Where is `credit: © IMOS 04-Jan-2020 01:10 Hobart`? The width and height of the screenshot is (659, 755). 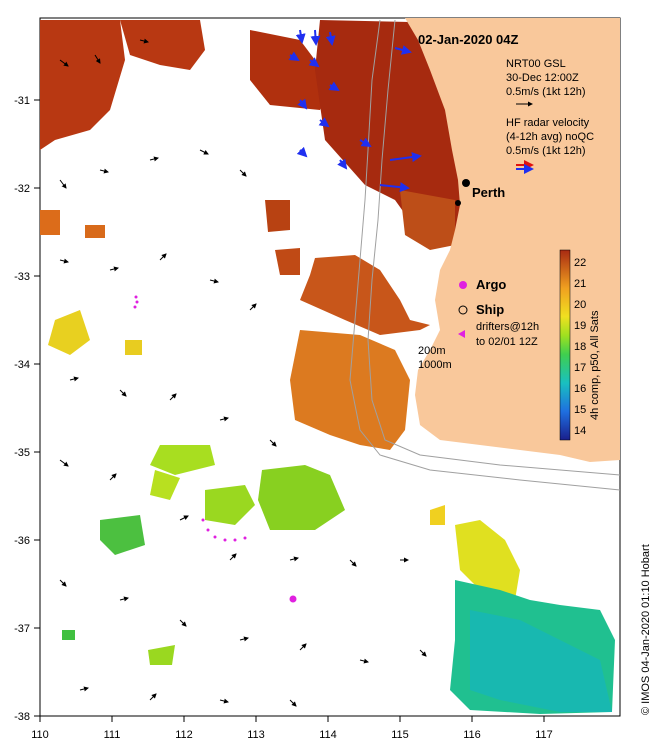 credit: © IMOS 04-Jan-2020 01:10 Hobart is located at coordinates (646, 629).